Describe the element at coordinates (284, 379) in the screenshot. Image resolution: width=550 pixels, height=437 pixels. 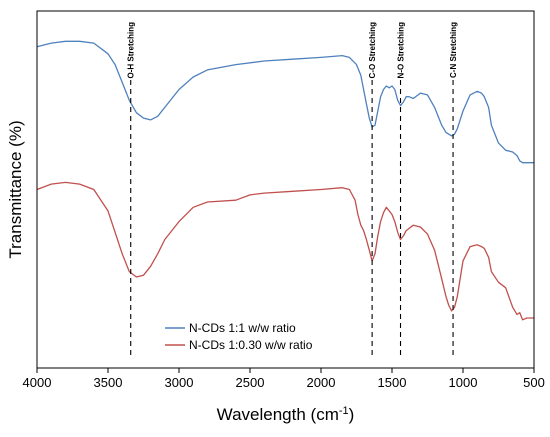
I see `x-axis-ticks: 4000 3500 3000 2500 2000 1500 1000 500` at that location.